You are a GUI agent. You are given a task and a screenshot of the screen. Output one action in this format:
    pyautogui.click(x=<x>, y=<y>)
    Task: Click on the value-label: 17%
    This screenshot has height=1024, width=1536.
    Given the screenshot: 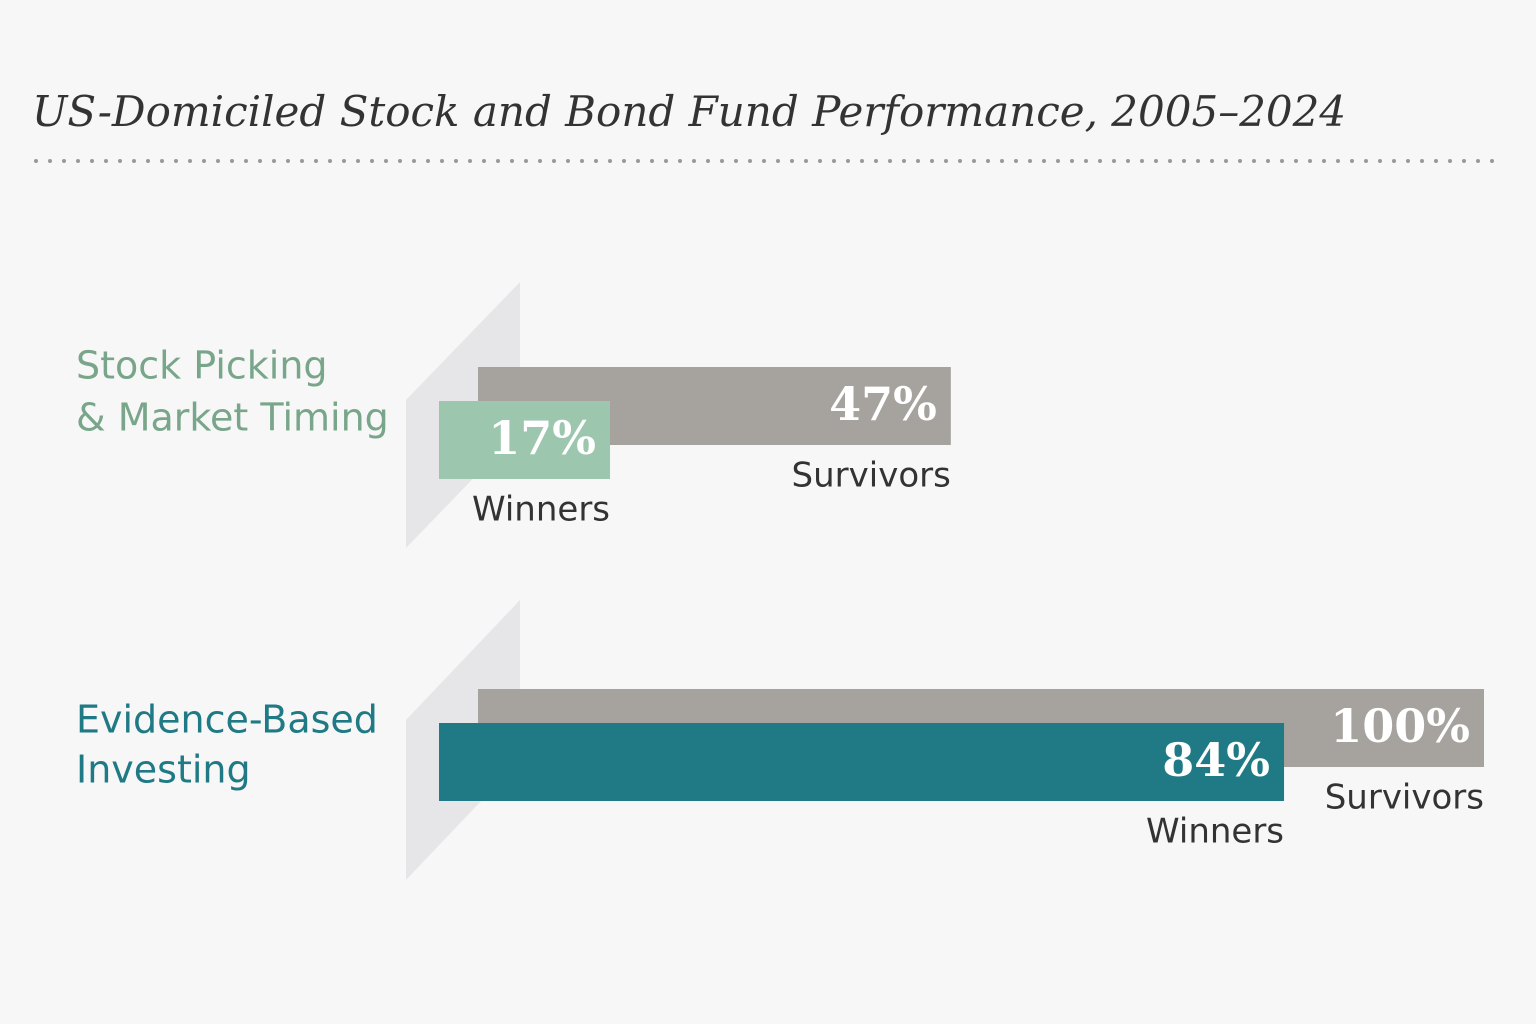 What is the action you would take?
    pyautogui.click(x=542, y=438)
    